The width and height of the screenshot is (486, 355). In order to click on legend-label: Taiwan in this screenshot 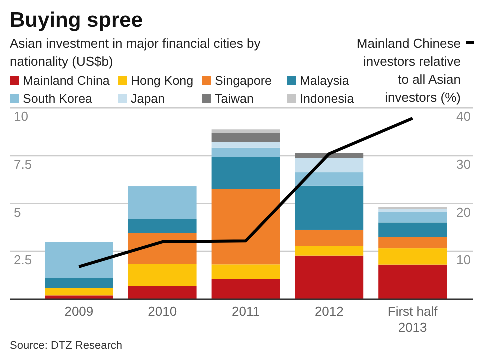, I will do `click(234, 99)`.